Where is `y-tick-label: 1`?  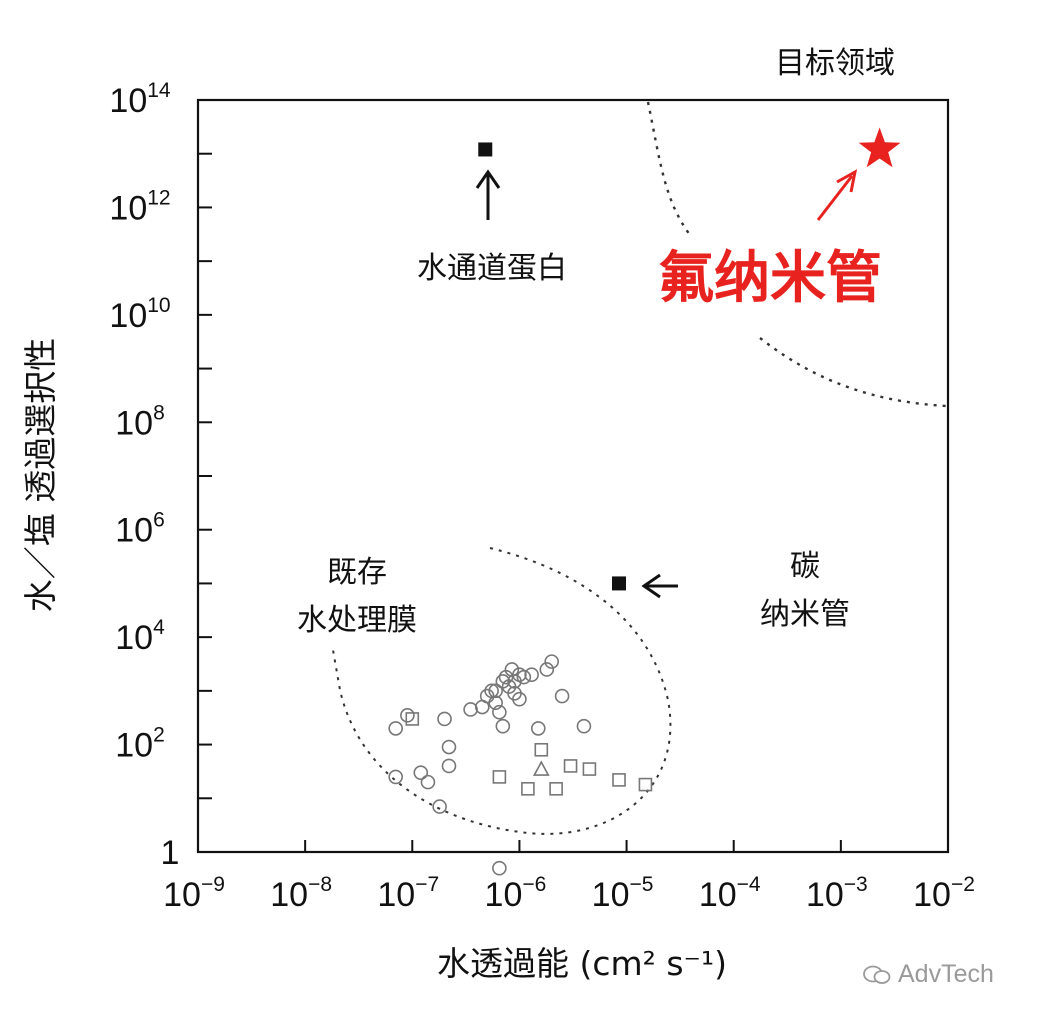 y-tick-label: 1 is located at coordinates (170, 853).